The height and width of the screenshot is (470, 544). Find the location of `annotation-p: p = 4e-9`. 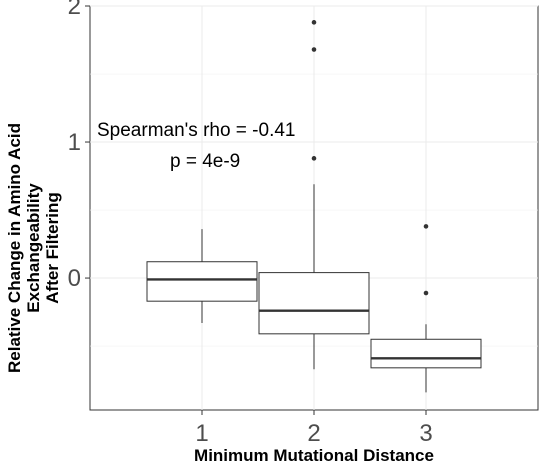

annotation-p: p = 4e-9 is located at coordinates (205, 161).